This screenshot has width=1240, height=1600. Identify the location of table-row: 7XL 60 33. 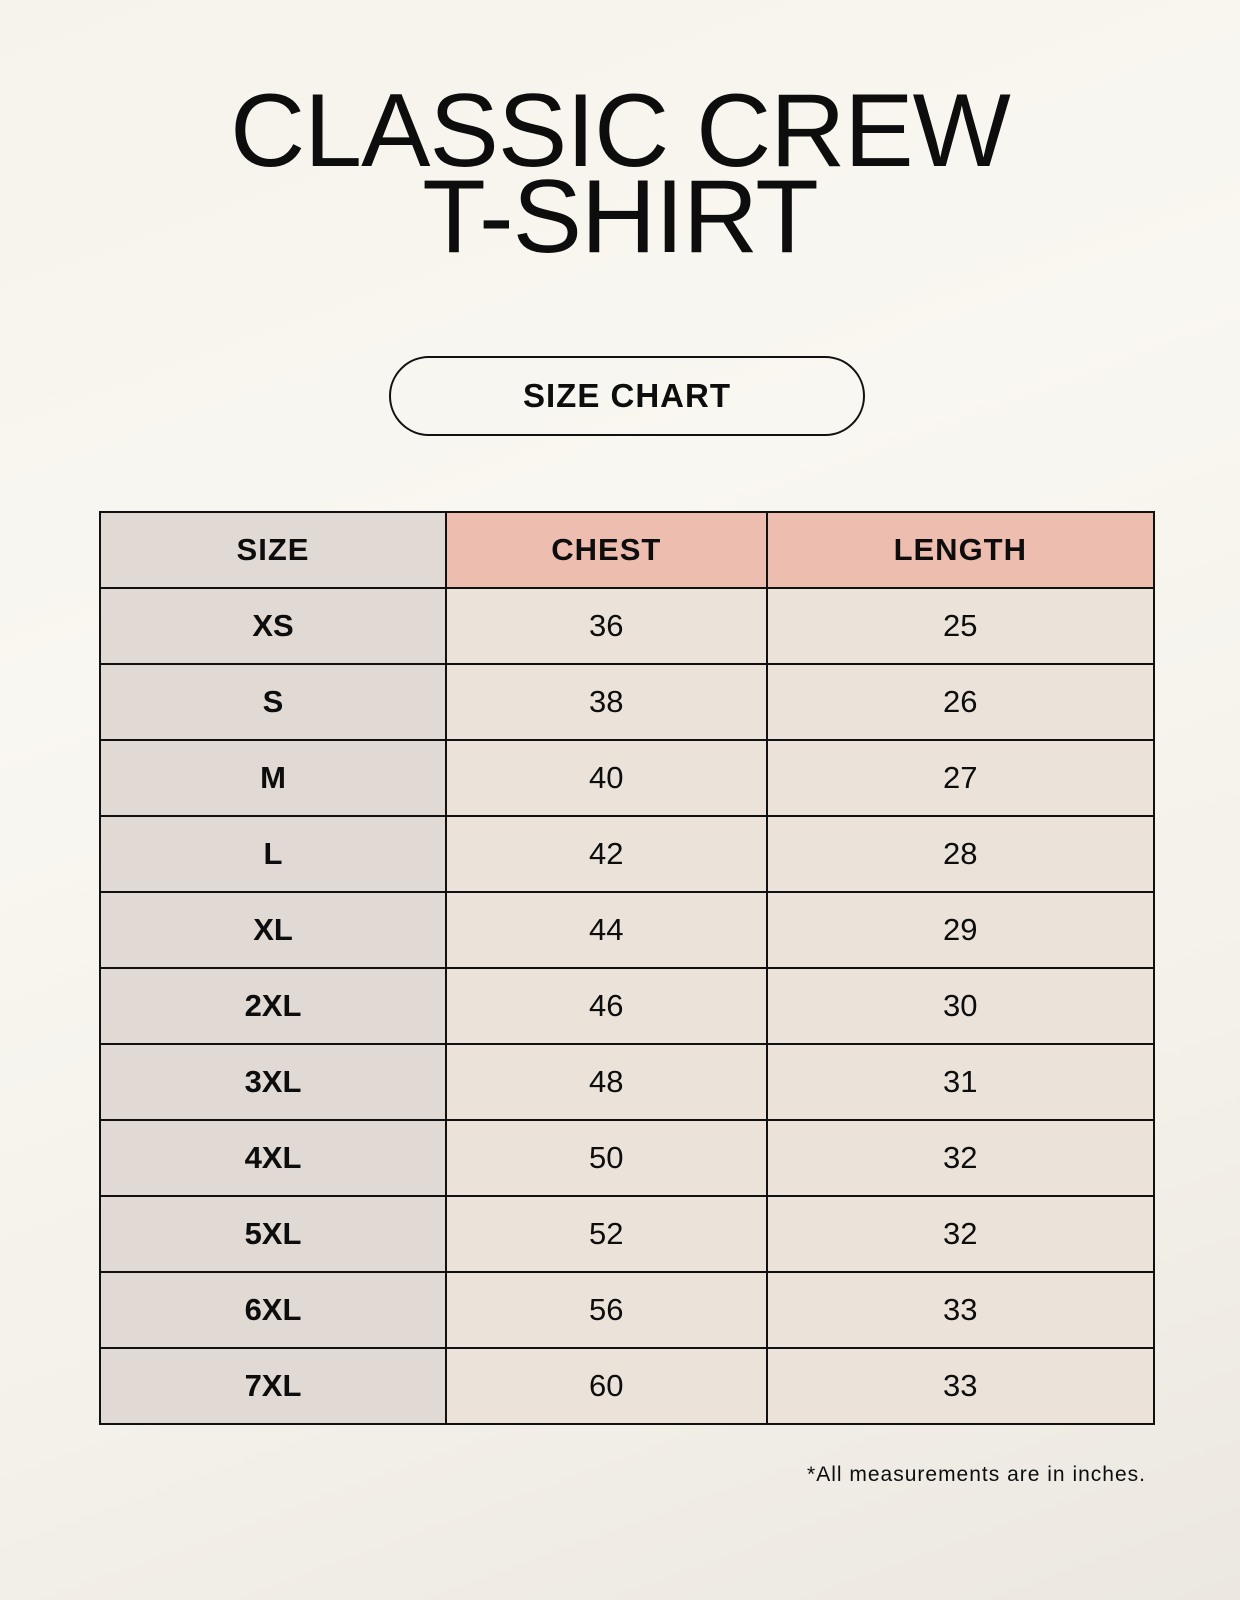
(627, 1386).